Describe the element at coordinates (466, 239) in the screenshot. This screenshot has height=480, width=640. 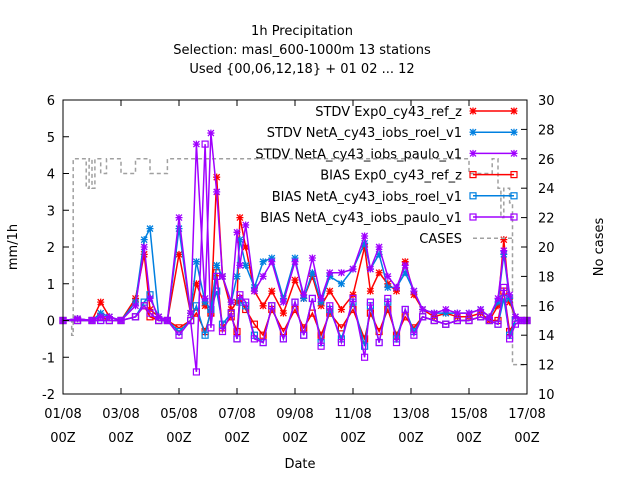
I see `legend-entry-cases: CASES` at that location.